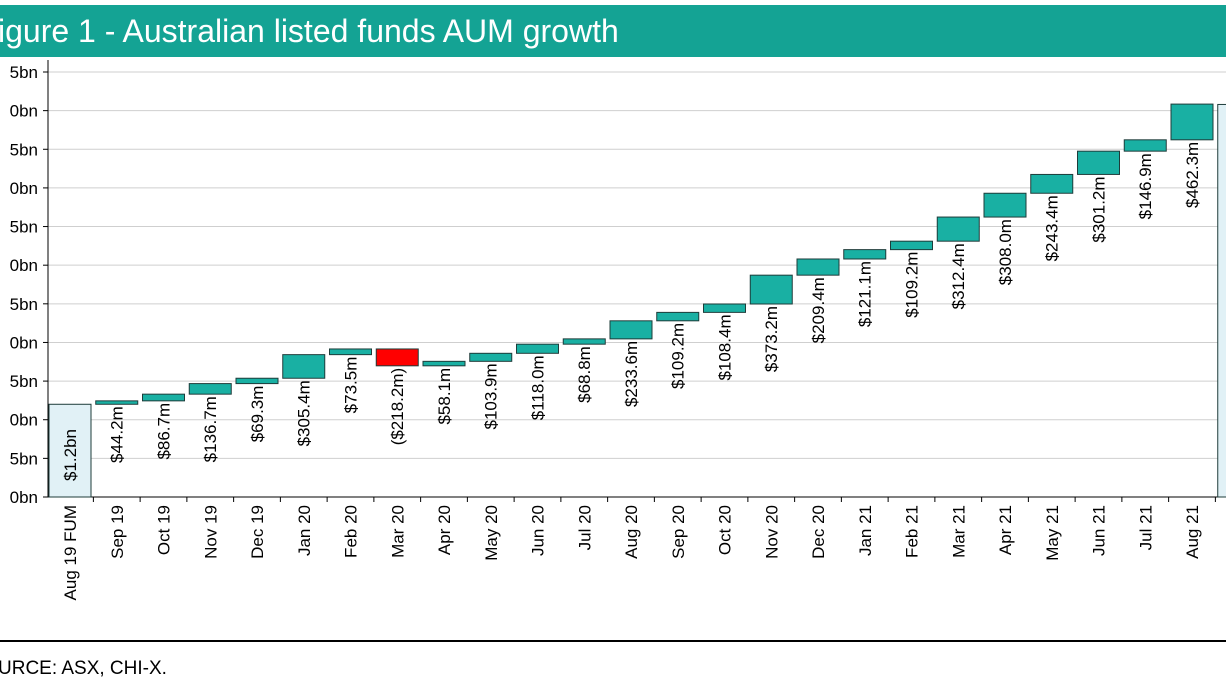 This screenshot has height=690, width=1226. I want to click on source-note: URCE: ASX, CHI-X., so click(83, 668).